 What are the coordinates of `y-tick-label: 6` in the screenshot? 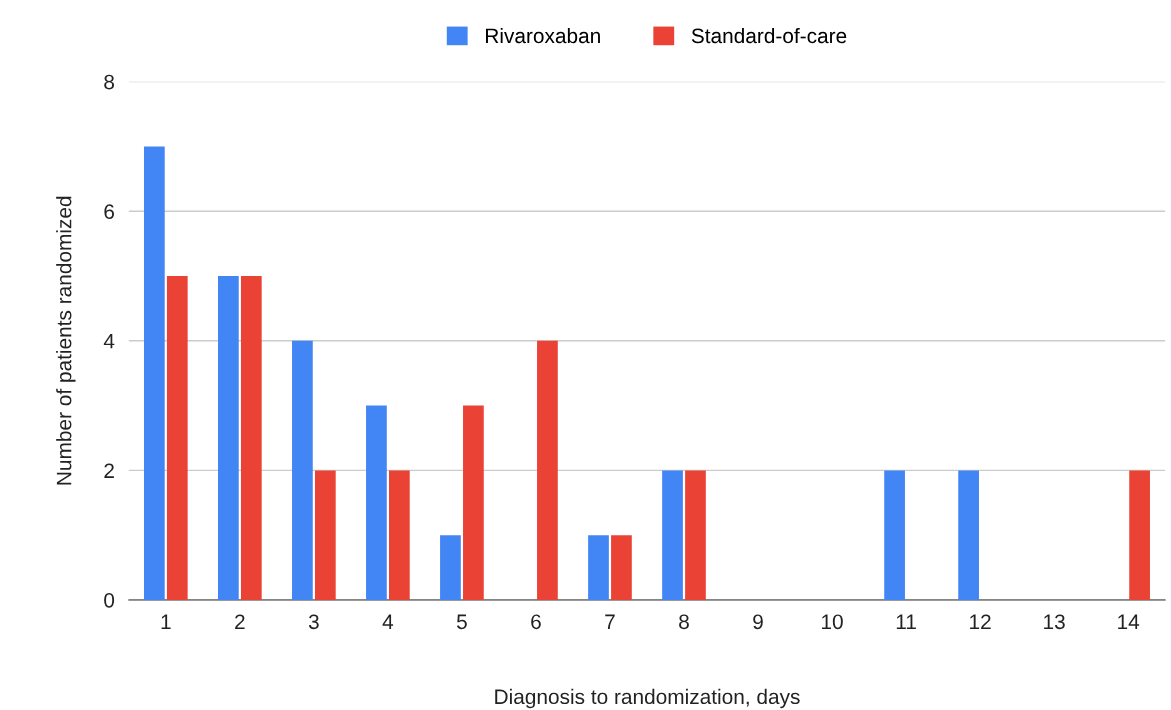 It's located at (109, 211).